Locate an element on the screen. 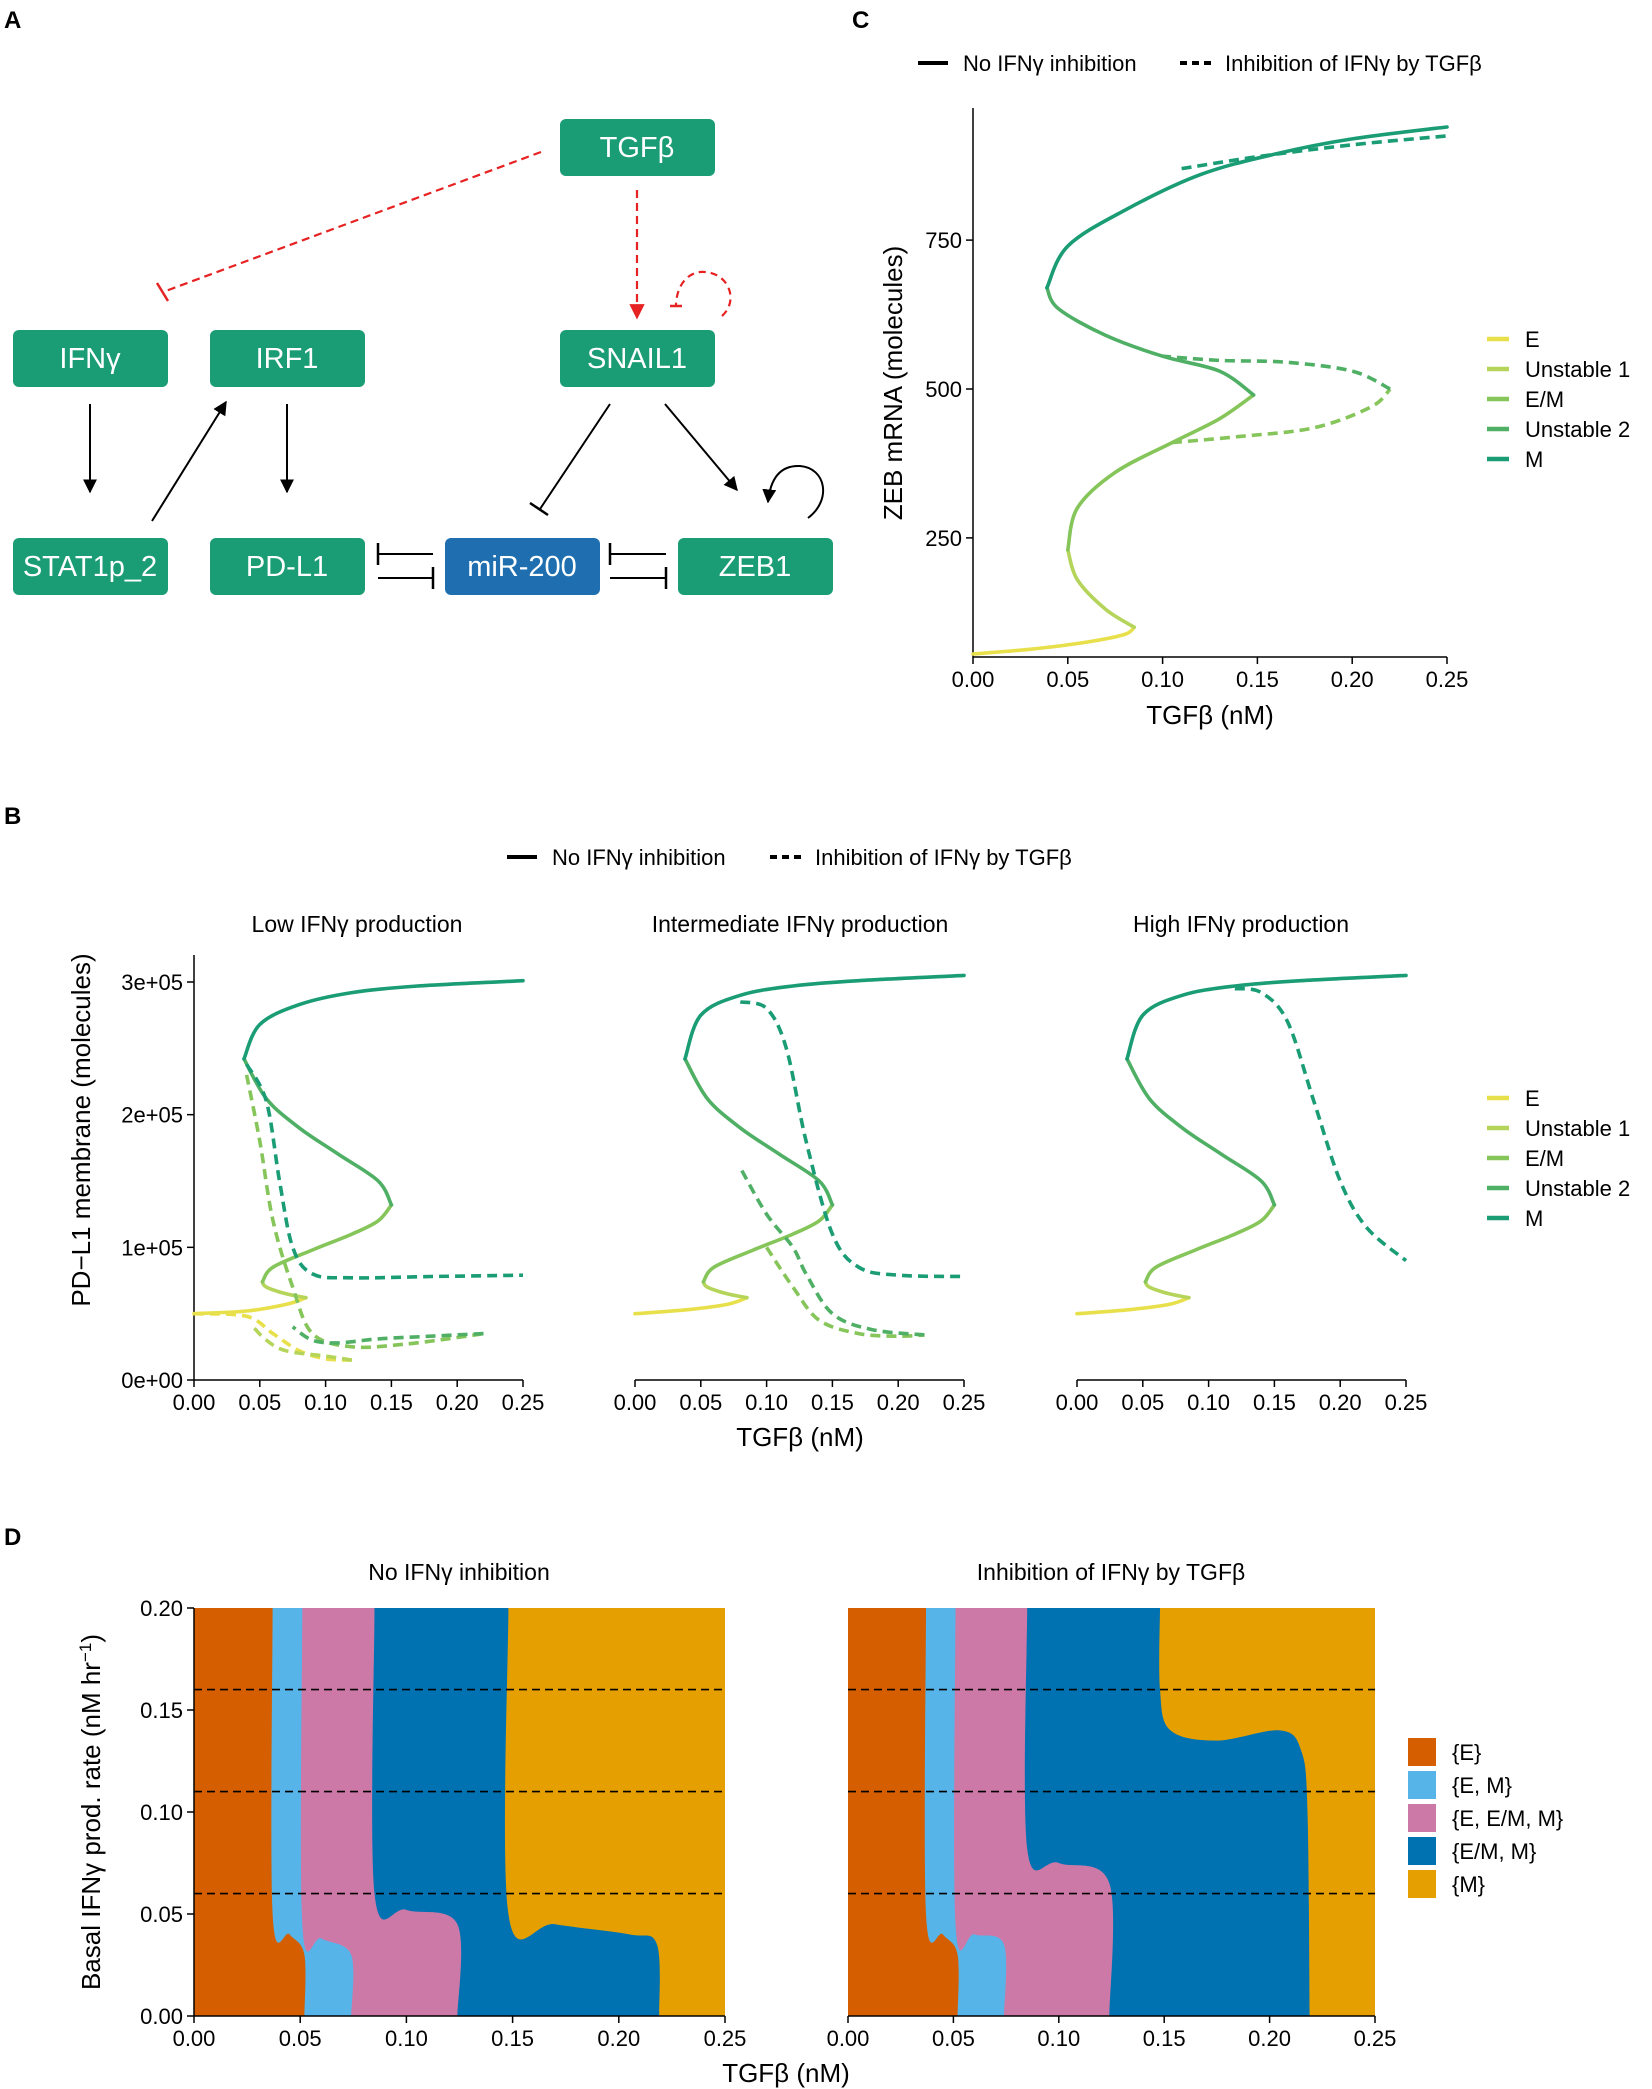  panel-b-facet2-xtick-label: 0.05 is located at coordinates (1142, 1402).